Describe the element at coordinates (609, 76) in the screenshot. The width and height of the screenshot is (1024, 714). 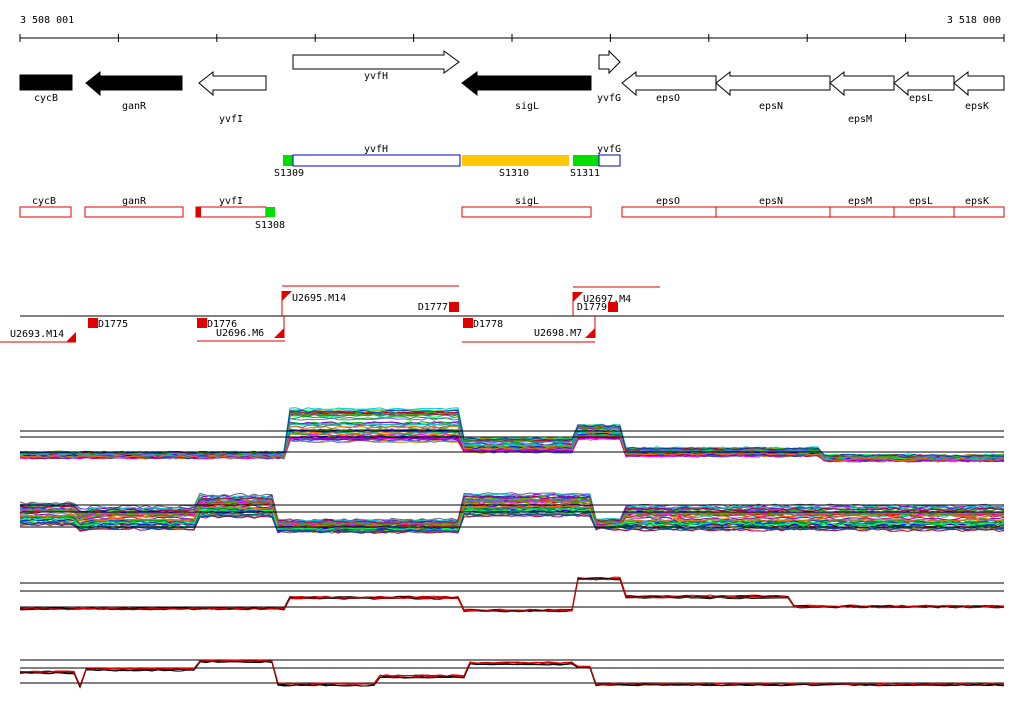
I see `gene-arrow-yvfG: yvfG` at that location.